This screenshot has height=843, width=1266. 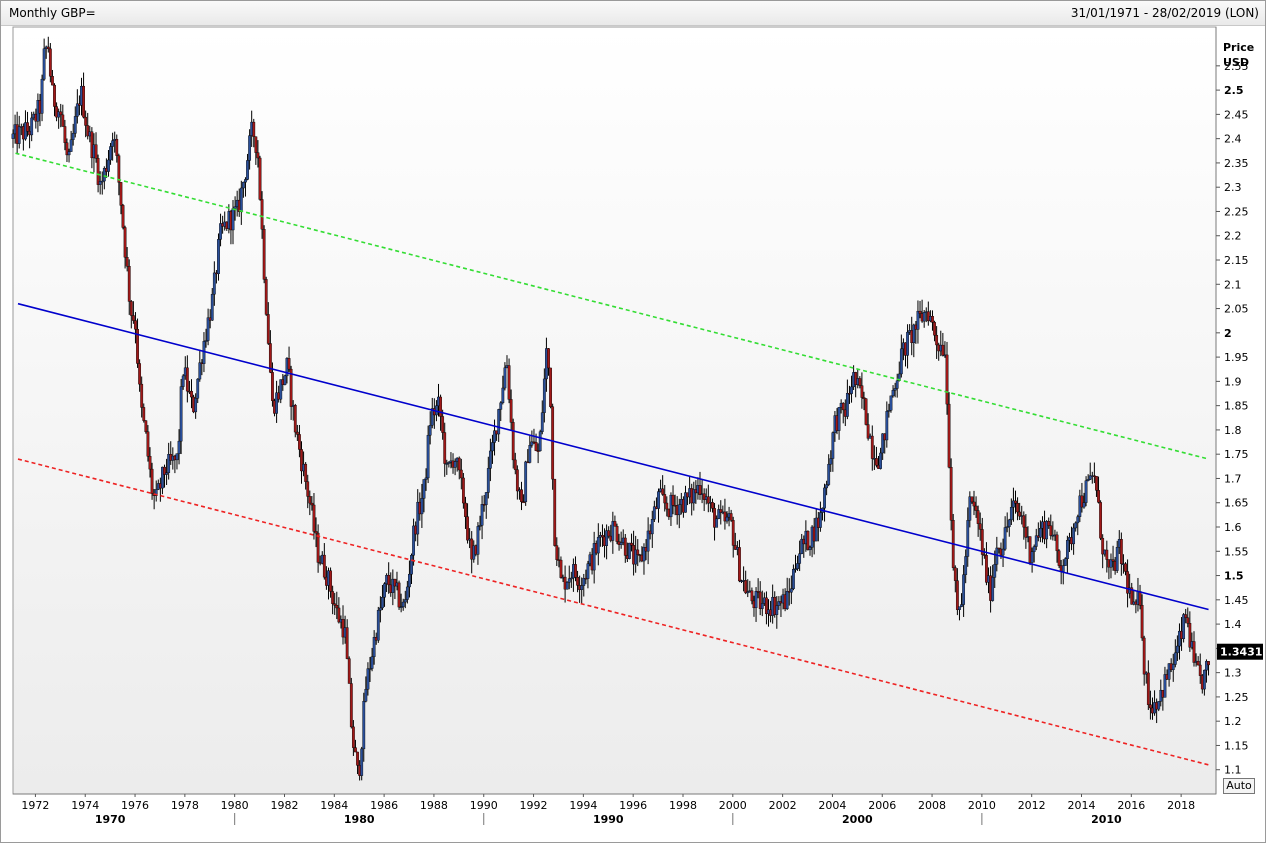 I want to click on y-tick-label: 1.1, so click(x=1233, y=770).